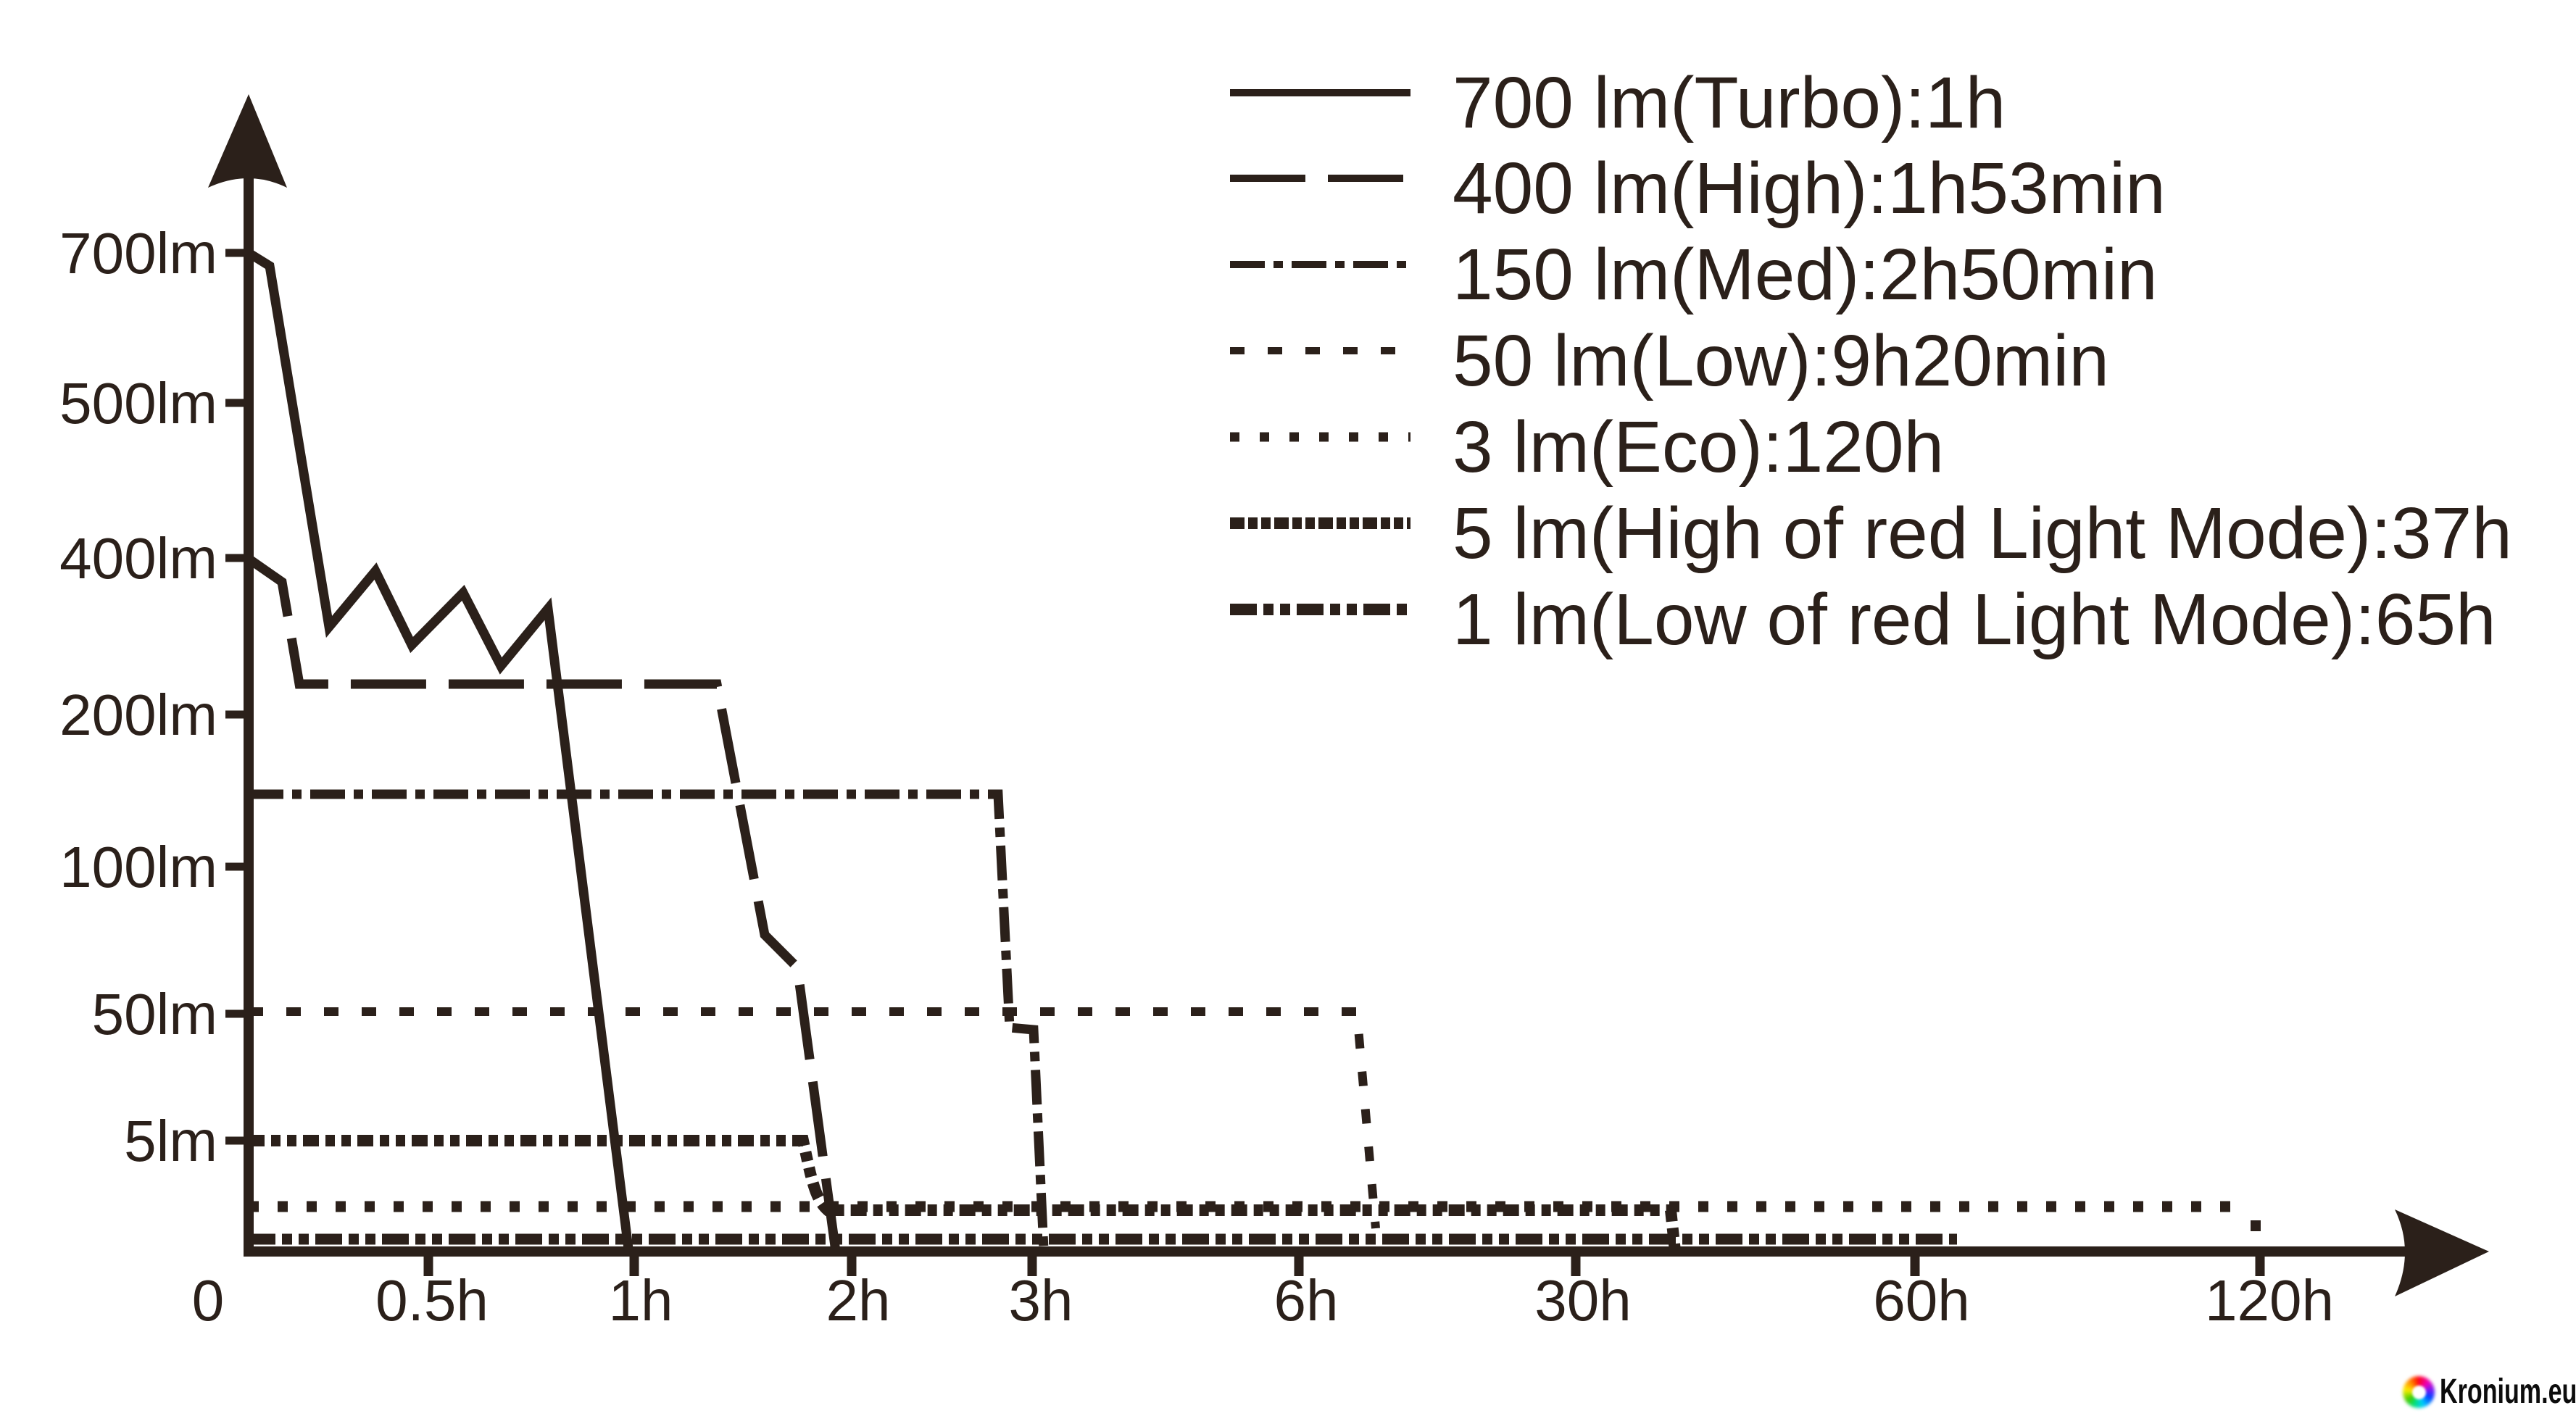 Image resolution: width=2576 pixels, height=1416 pixels. I want to click on svg-text: 400 lm(High):1h53min, so click(1809, 188).